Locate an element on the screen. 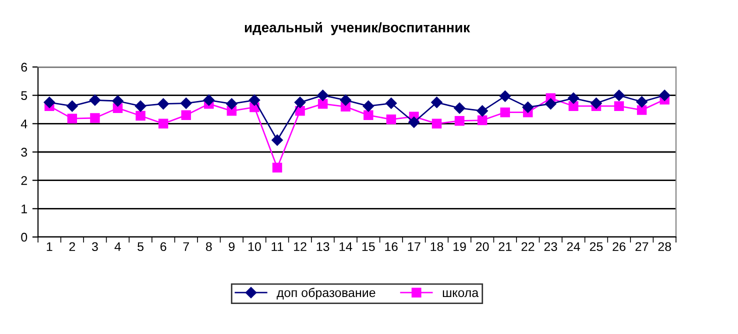 The image size is (738, 334). x-tick-label: 22 is located at coordinates (528, 246).